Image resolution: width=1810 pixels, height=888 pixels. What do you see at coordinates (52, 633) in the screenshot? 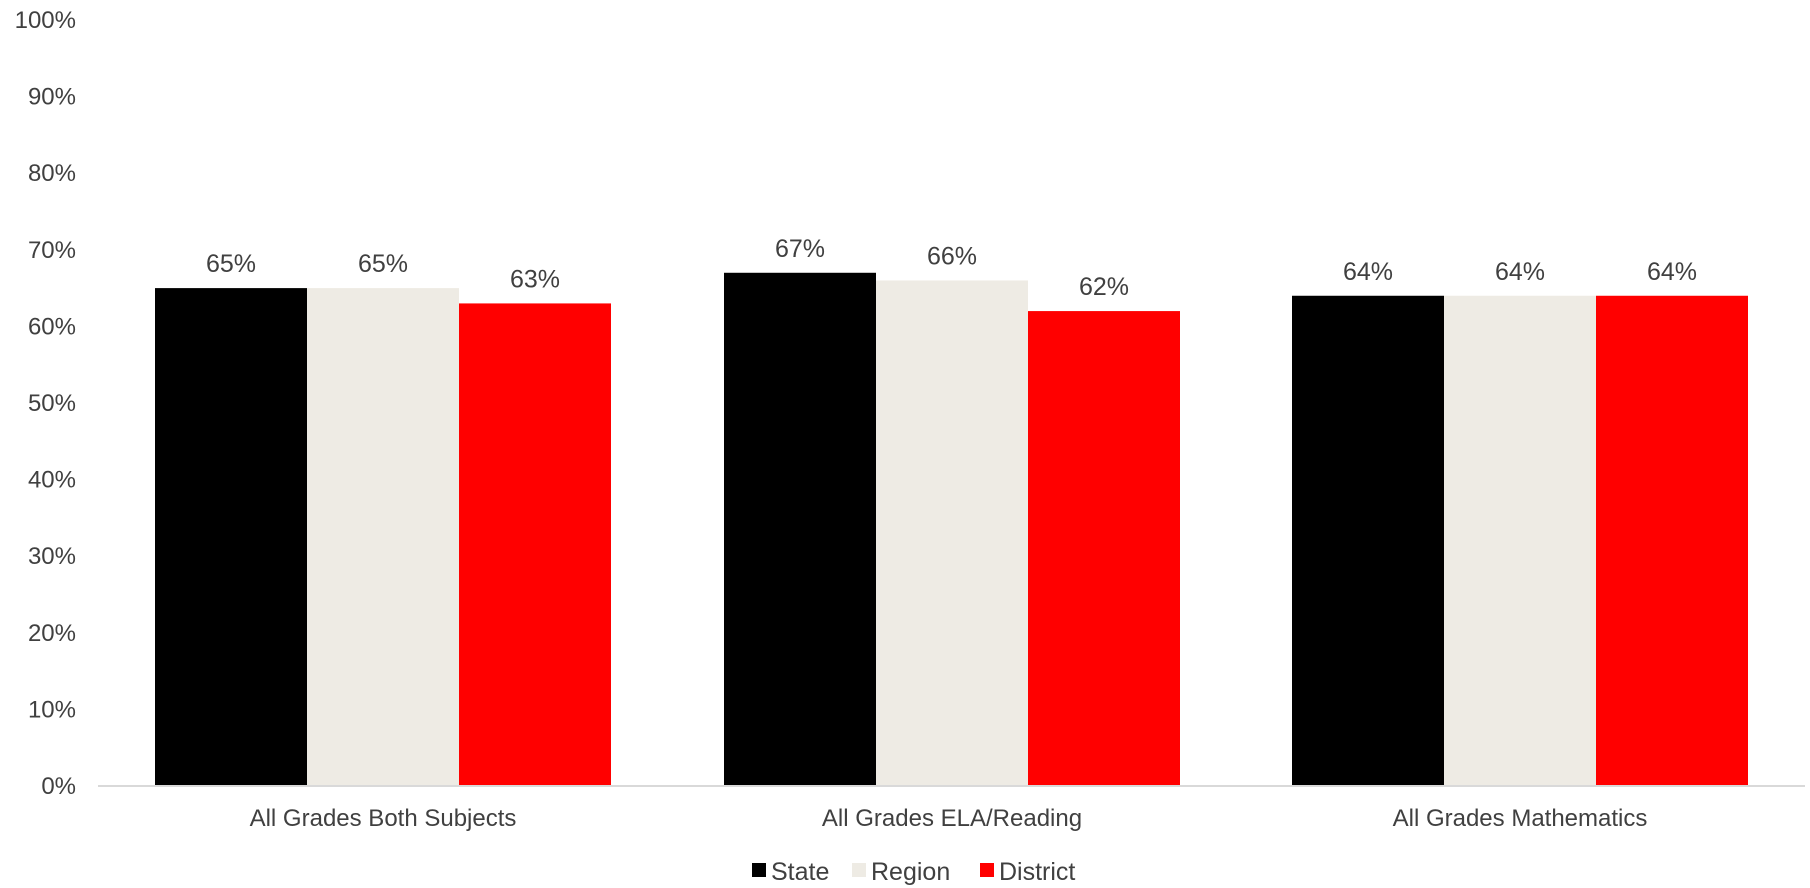
I see `y-tick-label: 20%` at bounding box center [52, 633].